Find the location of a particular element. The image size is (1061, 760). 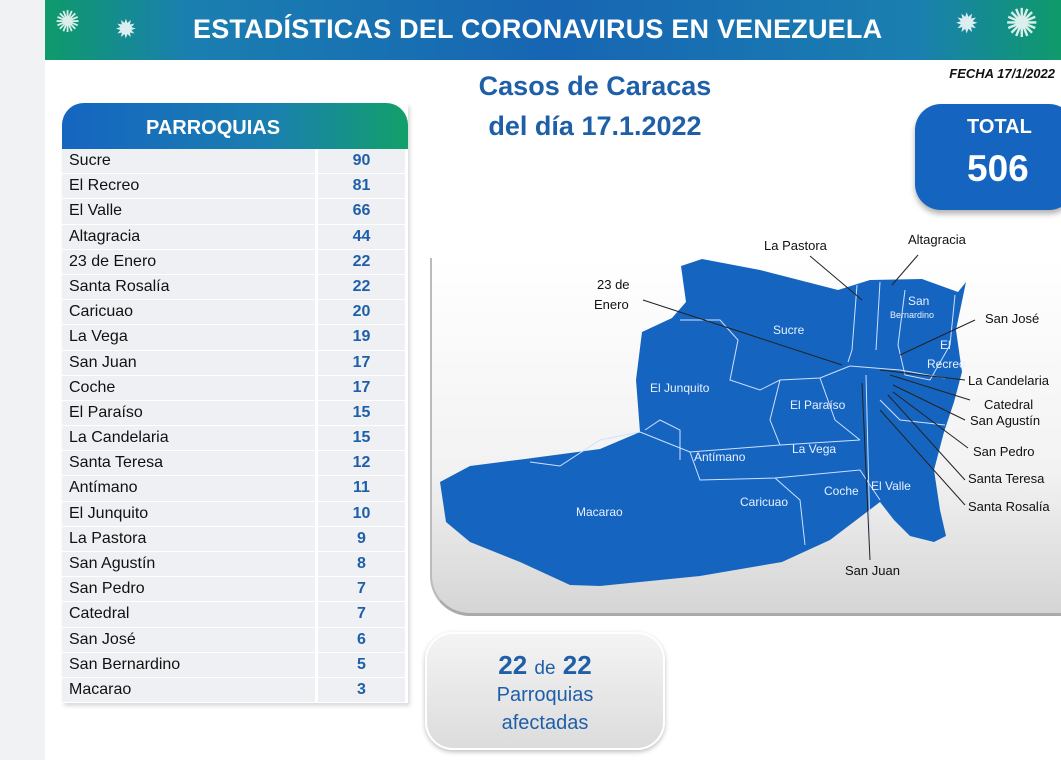

map-label: San Juan is located at coordinates (872, 570).